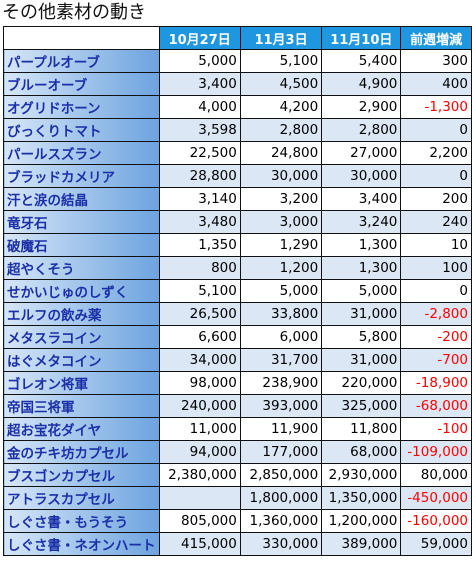  Describe the element at coordinates (281, 222) in the screenshot. I see `price-nov3-cell: 3,000` at that location.